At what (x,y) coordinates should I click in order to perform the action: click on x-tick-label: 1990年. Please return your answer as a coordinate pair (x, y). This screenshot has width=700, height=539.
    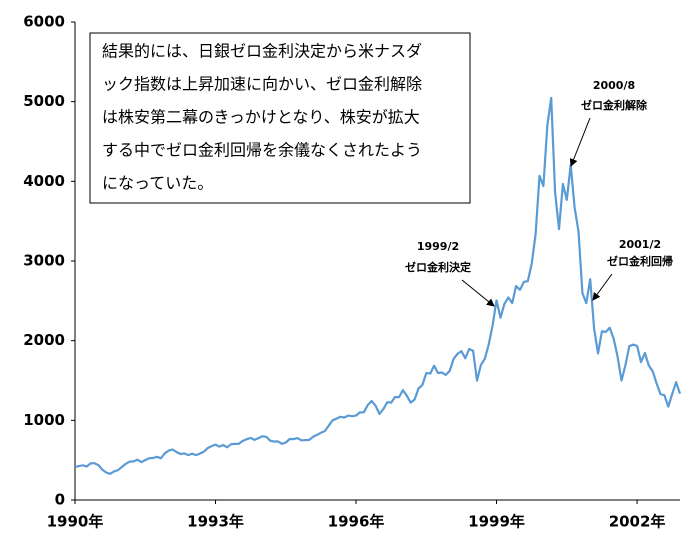
    Looking at the image, I should click on (75, 522).